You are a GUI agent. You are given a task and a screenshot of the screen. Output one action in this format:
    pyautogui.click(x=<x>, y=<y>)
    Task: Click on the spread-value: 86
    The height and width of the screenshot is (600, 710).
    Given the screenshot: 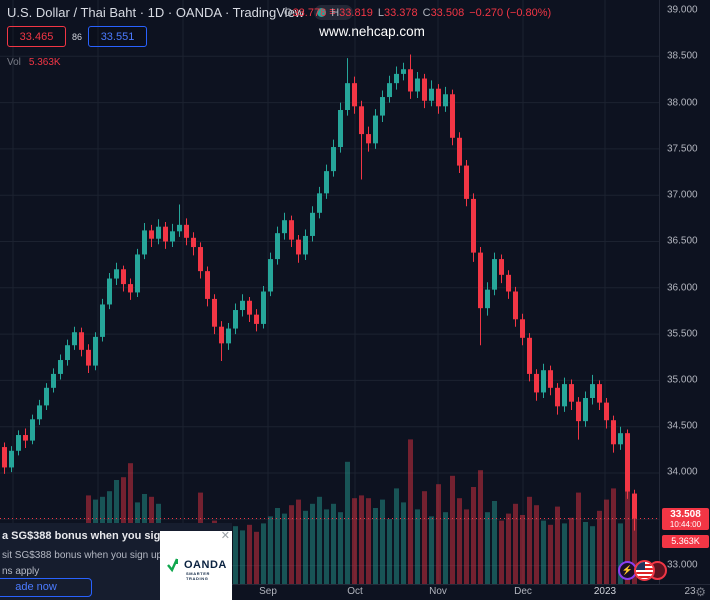 What is the action you would take?
    pyautogui.click(x=77, y=36)
    